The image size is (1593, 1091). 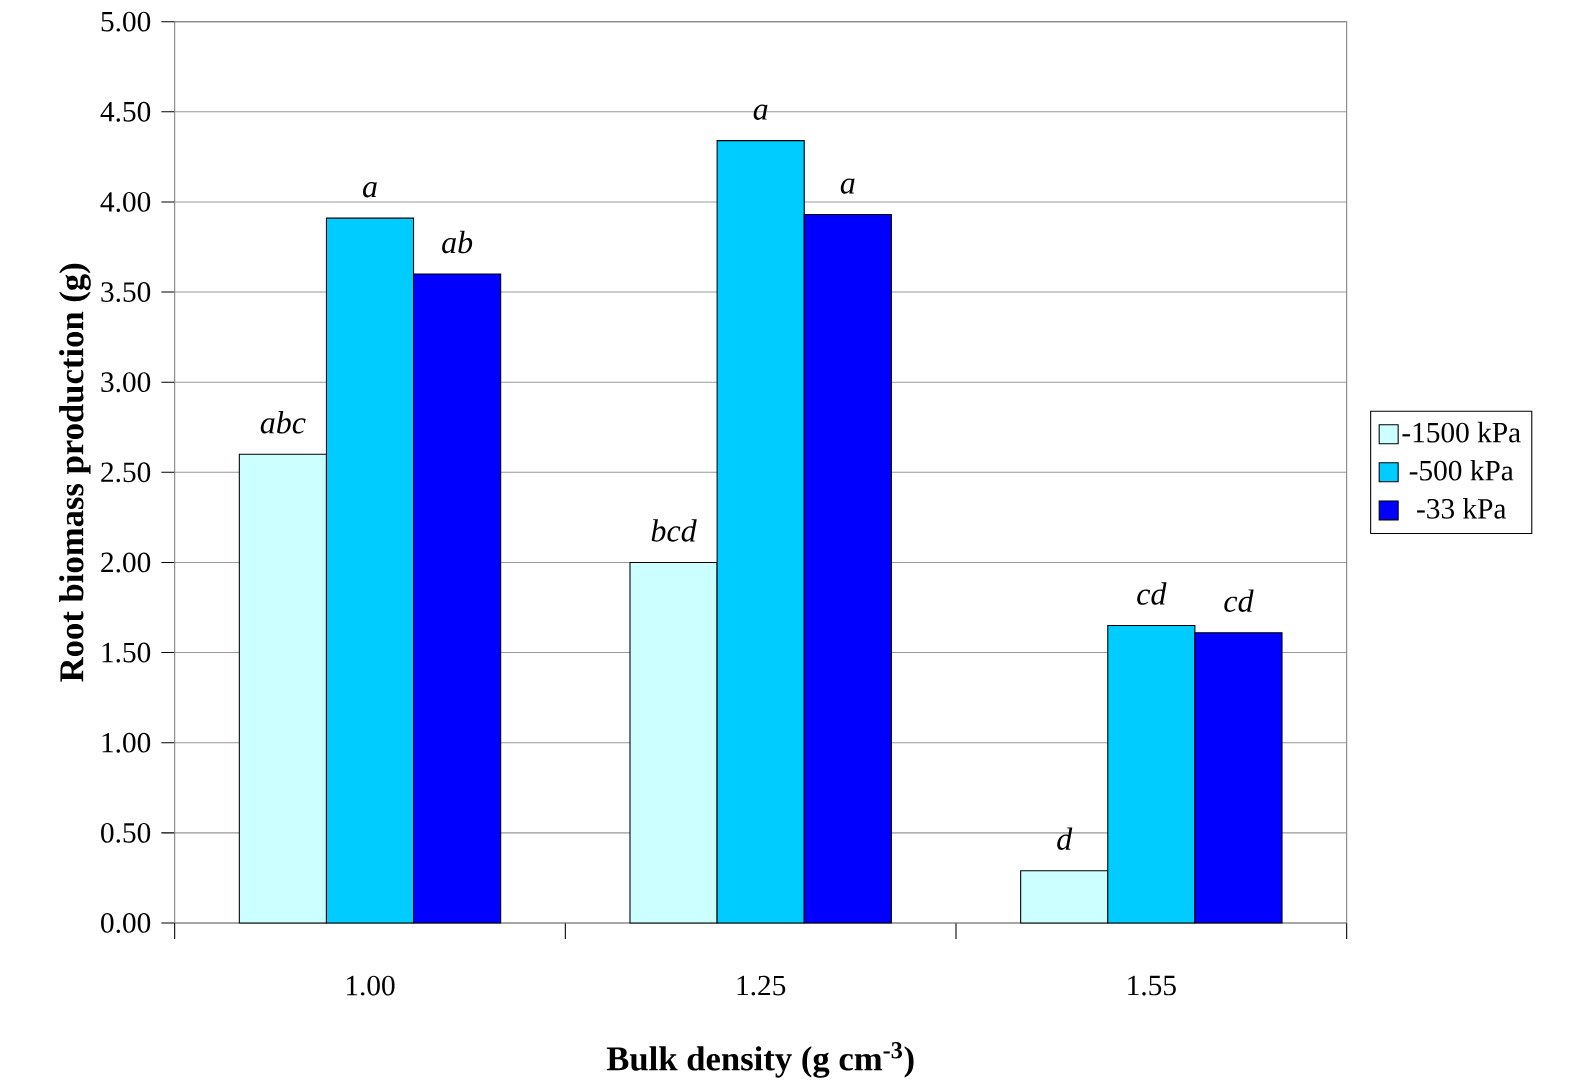 I want to click on y-axis-title: Root biomass production (g), so click(x=75, y=472).